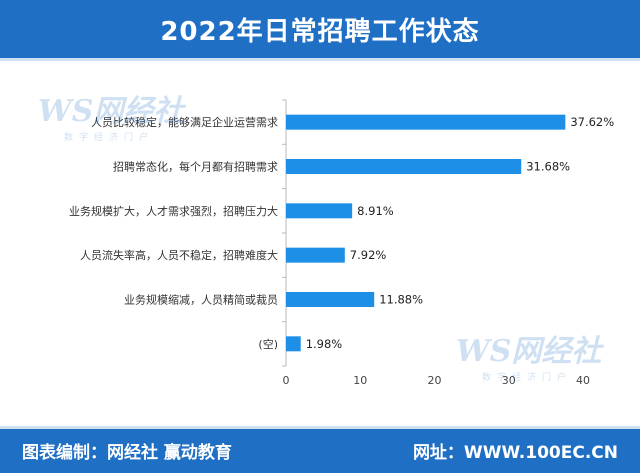  Describe the element at coordinates (435, 380) in the screenshot. I see `x-tick-label: 20` at that location.